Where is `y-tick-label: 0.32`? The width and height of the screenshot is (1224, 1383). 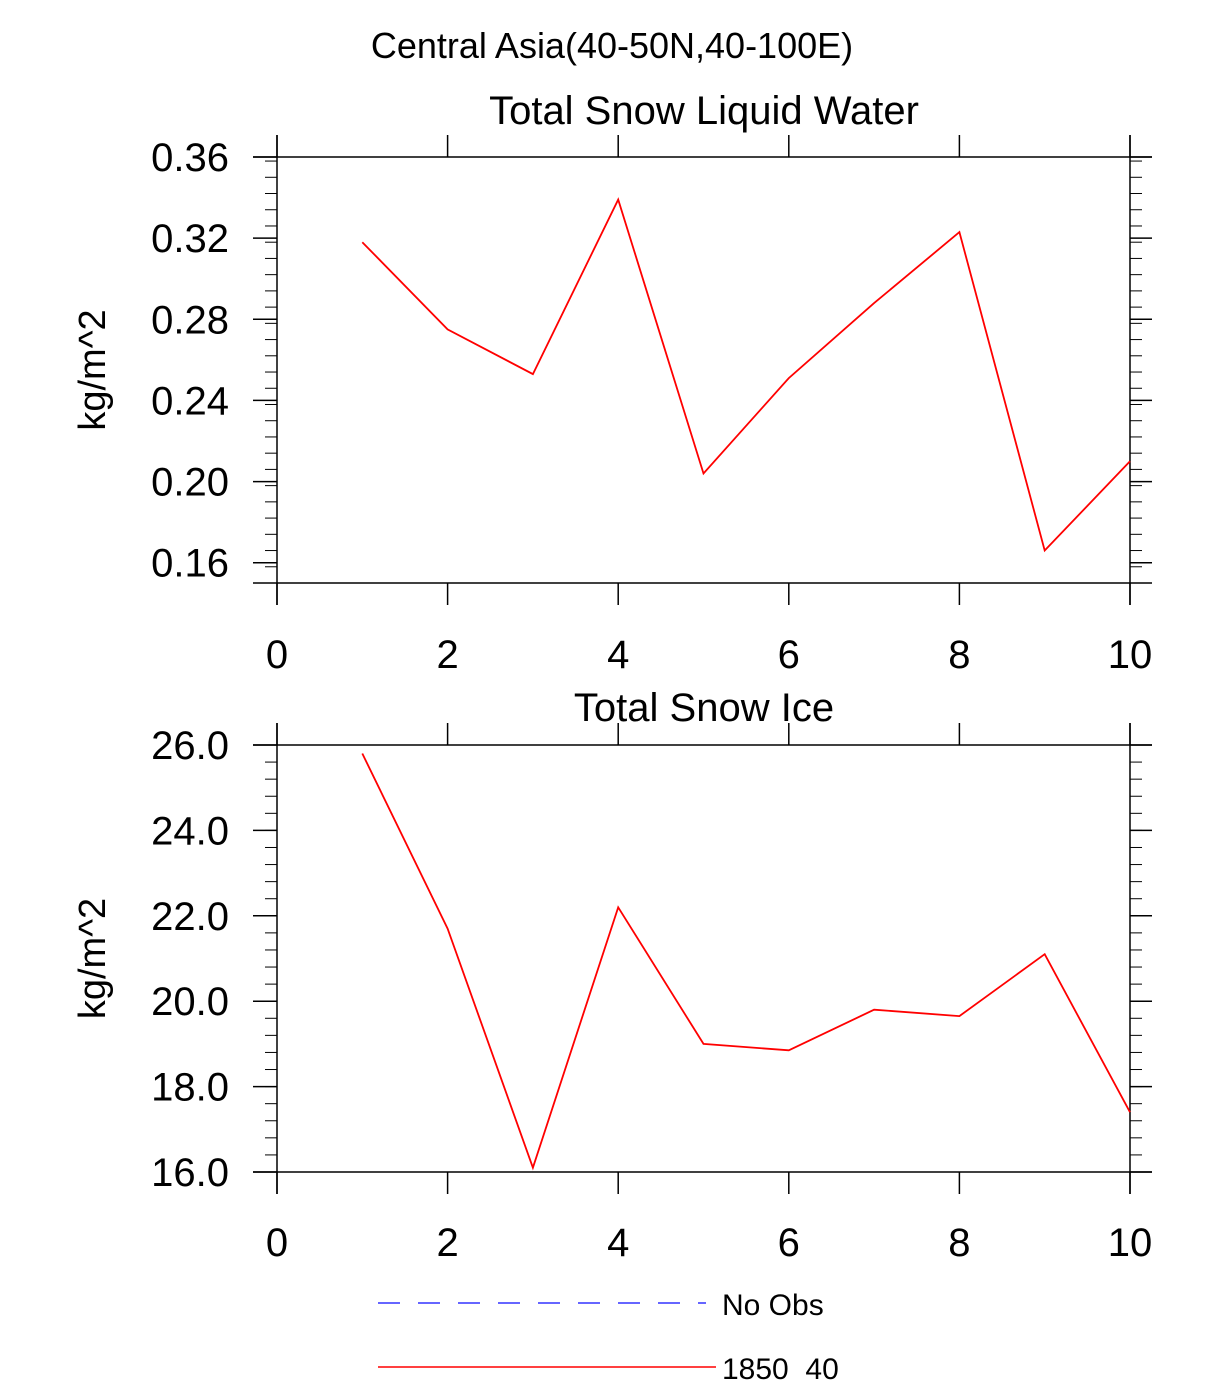 y-tick-label: 0.32 is located at coordinates (190, 239).